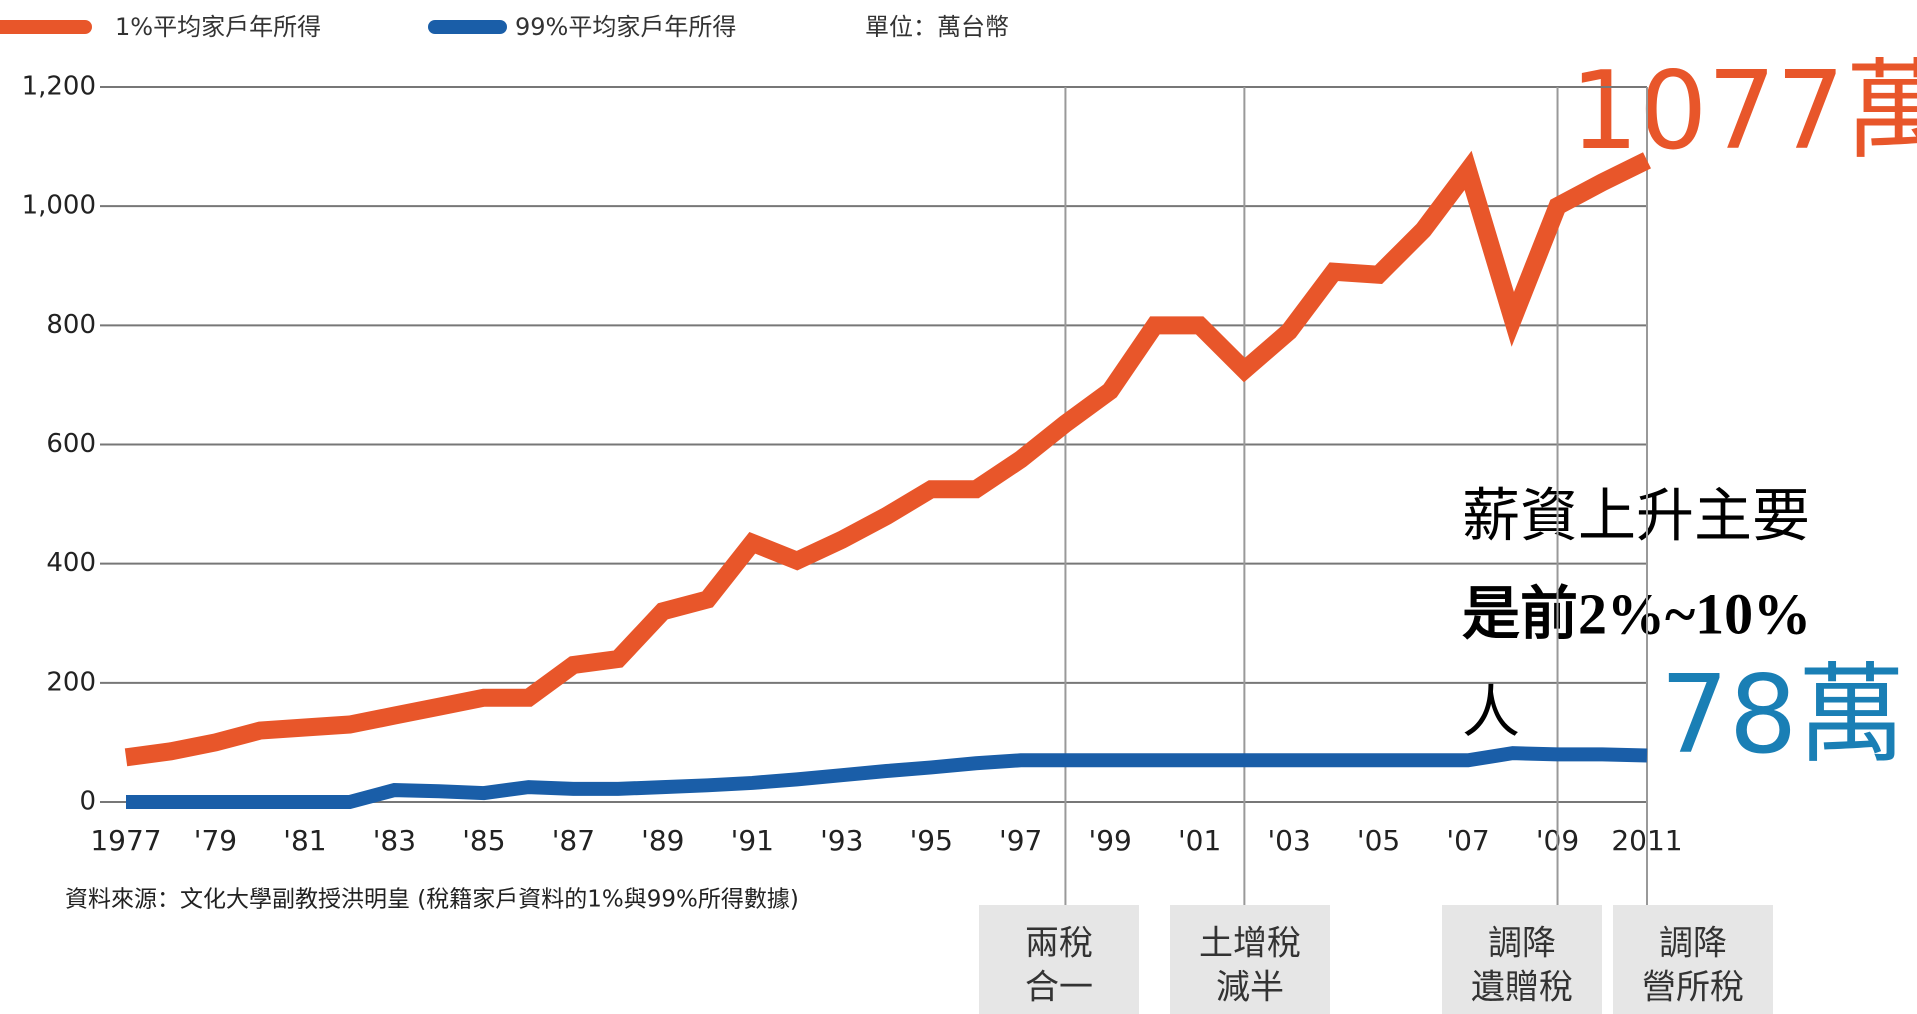 The image size is (1917, 1014). Describe the element at coordinates (1378, 840) in the screenshot. I see `x-tick-label: '05` at that location.